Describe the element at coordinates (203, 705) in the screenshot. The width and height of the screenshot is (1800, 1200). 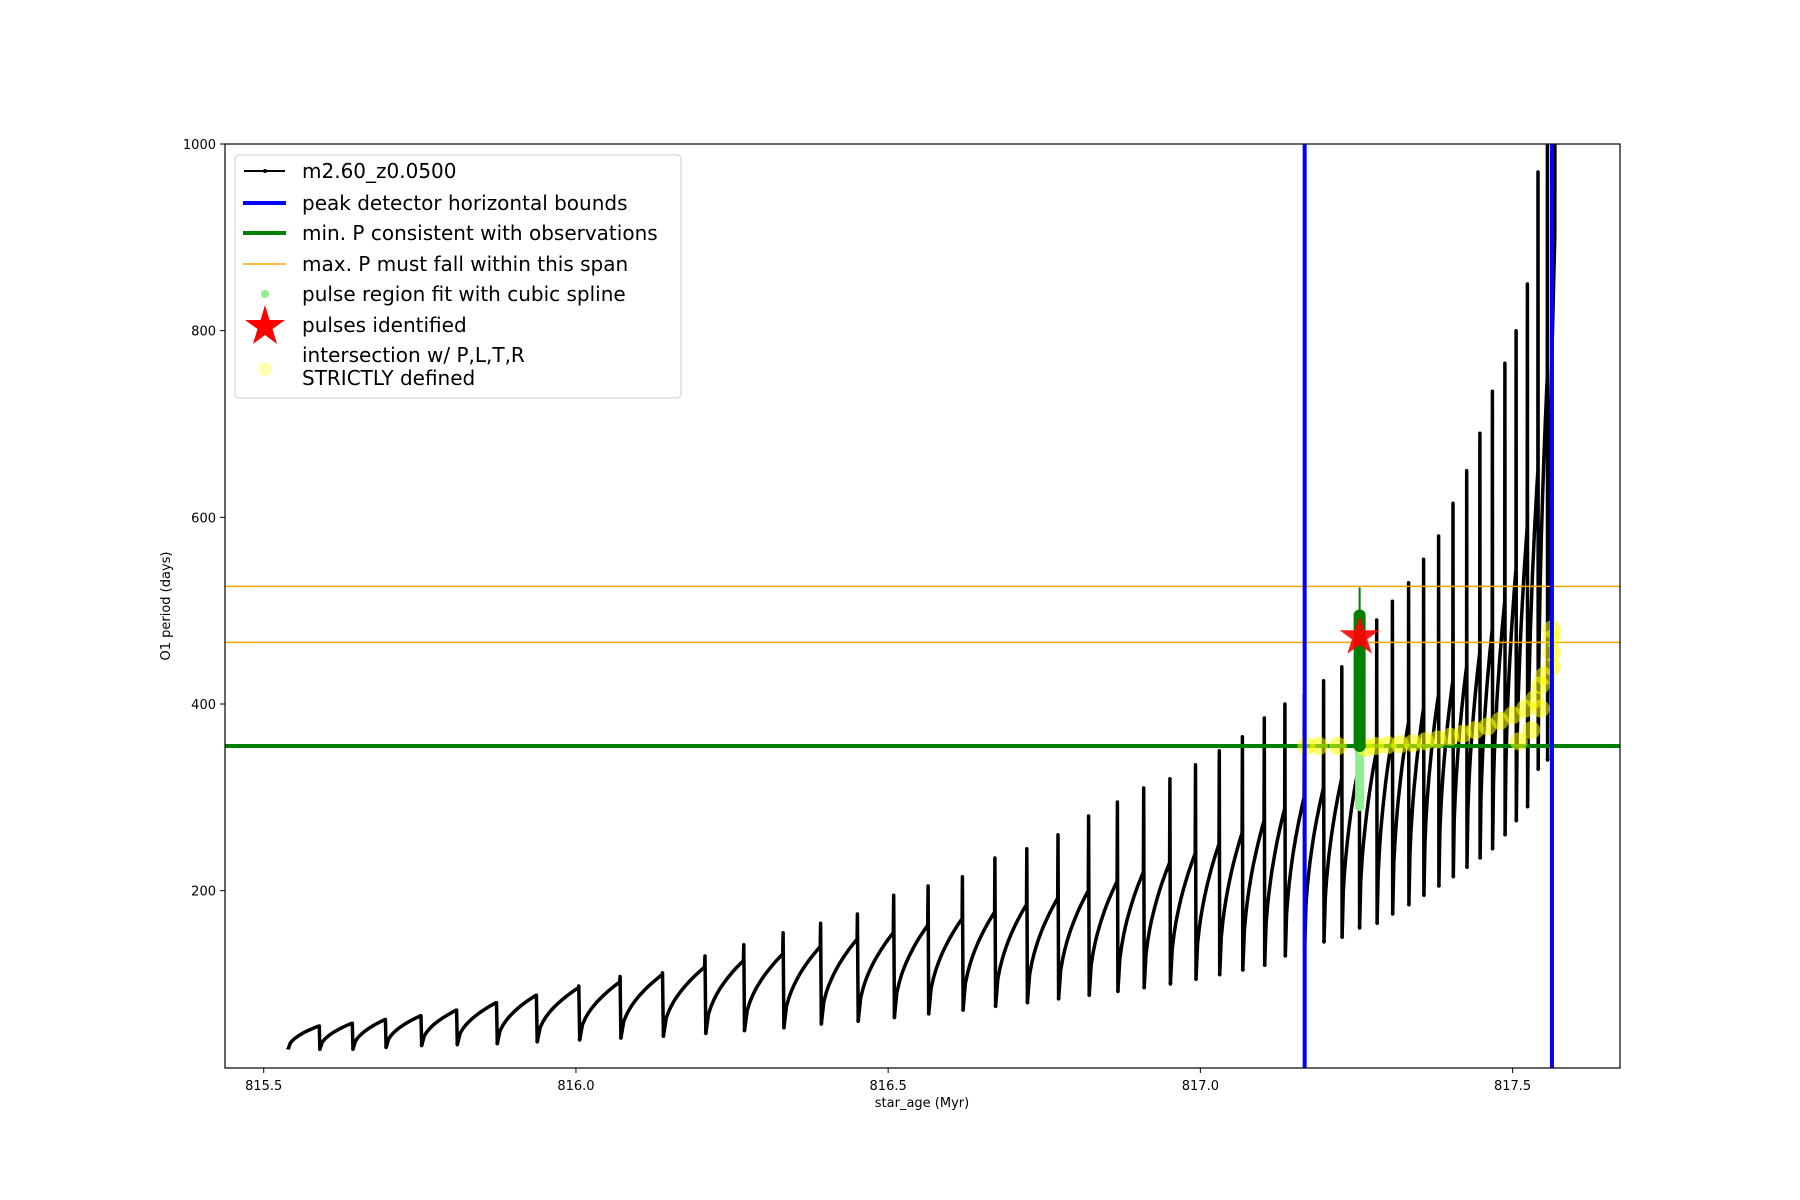
I see `y-tick-label: 400` at that location.